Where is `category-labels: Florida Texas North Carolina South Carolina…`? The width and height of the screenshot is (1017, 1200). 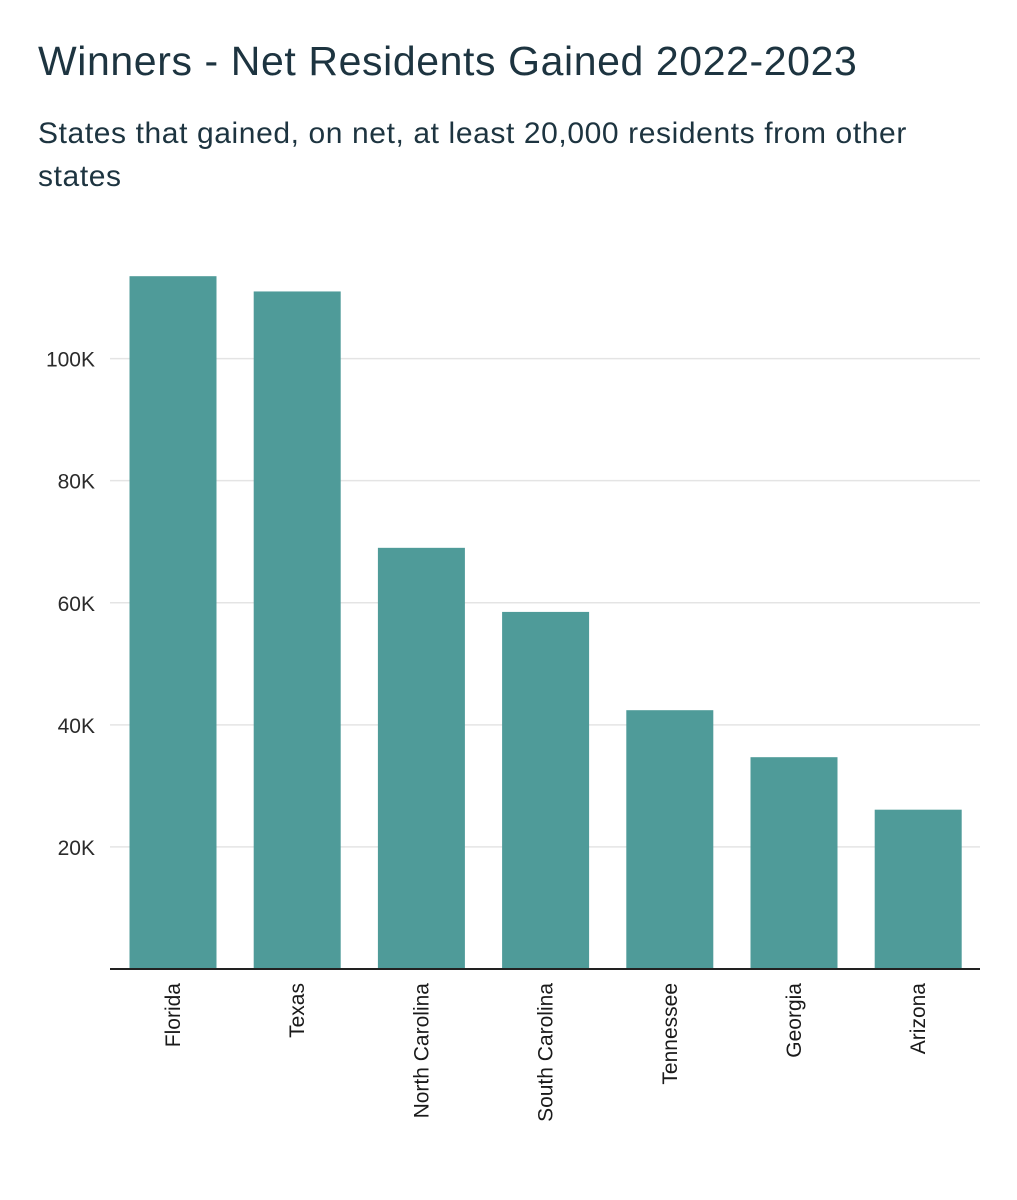
category-labels: Florida Texas North Carolina South Carolina… is located at coordinates (546, 1052).